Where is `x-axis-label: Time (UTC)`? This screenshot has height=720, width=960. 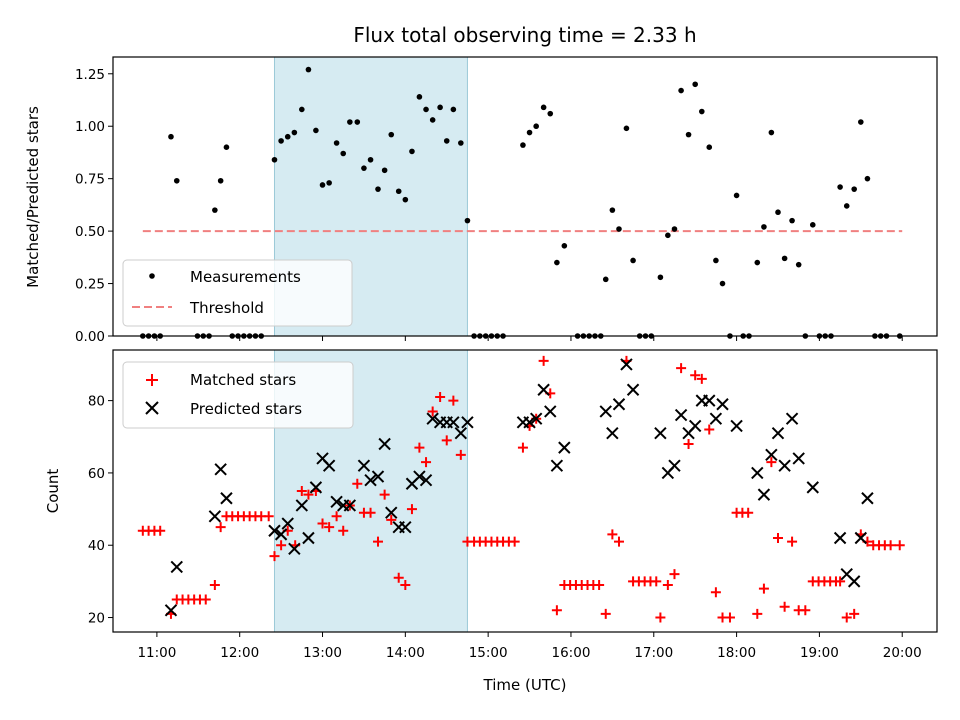 x-axis-label: Time (UTC) is located at coordinates (525, 685).